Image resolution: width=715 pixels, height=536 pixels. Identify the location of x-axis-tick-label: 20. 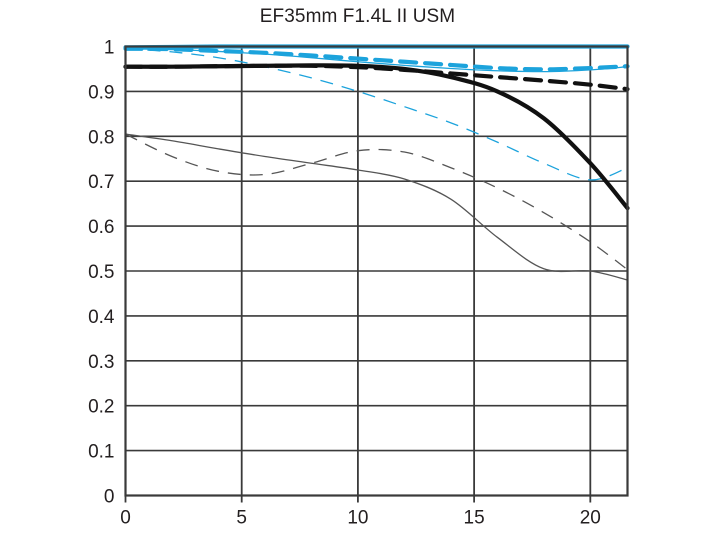
(590, 518).